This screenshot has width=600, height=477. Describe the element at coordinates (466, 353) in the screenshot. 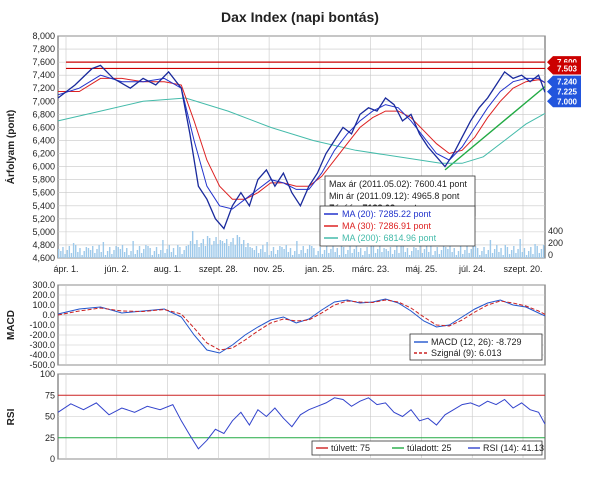

I see `legend-entry: Szignál (9): 6.013` at that location.